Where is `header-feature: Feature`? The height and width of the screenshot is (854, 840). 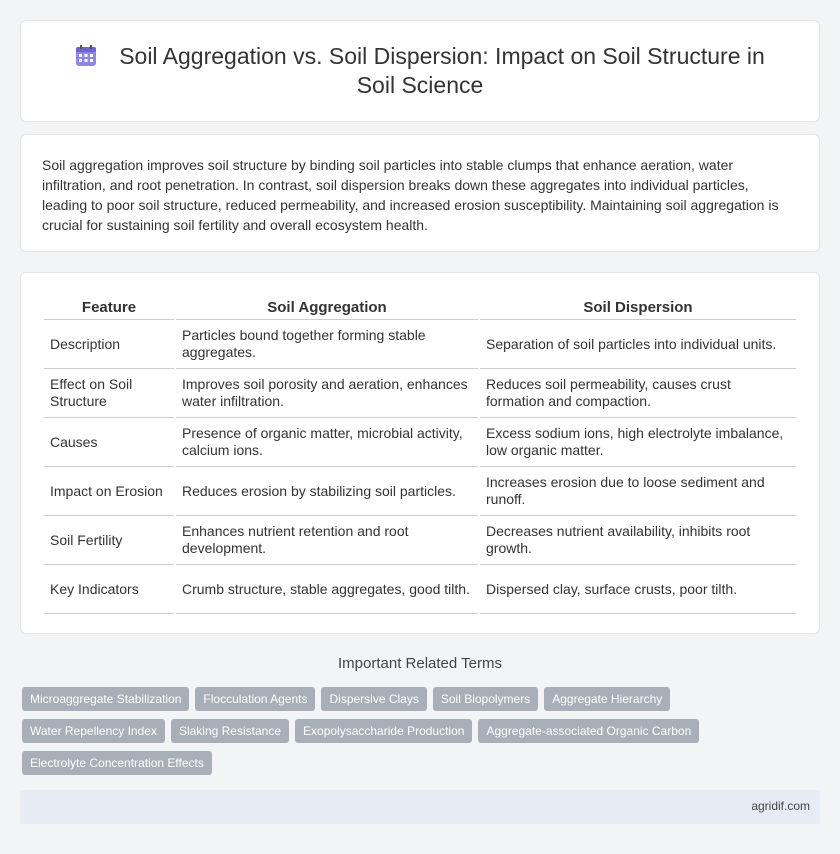
header-feature: Feature is located at coordinates (109, 308).